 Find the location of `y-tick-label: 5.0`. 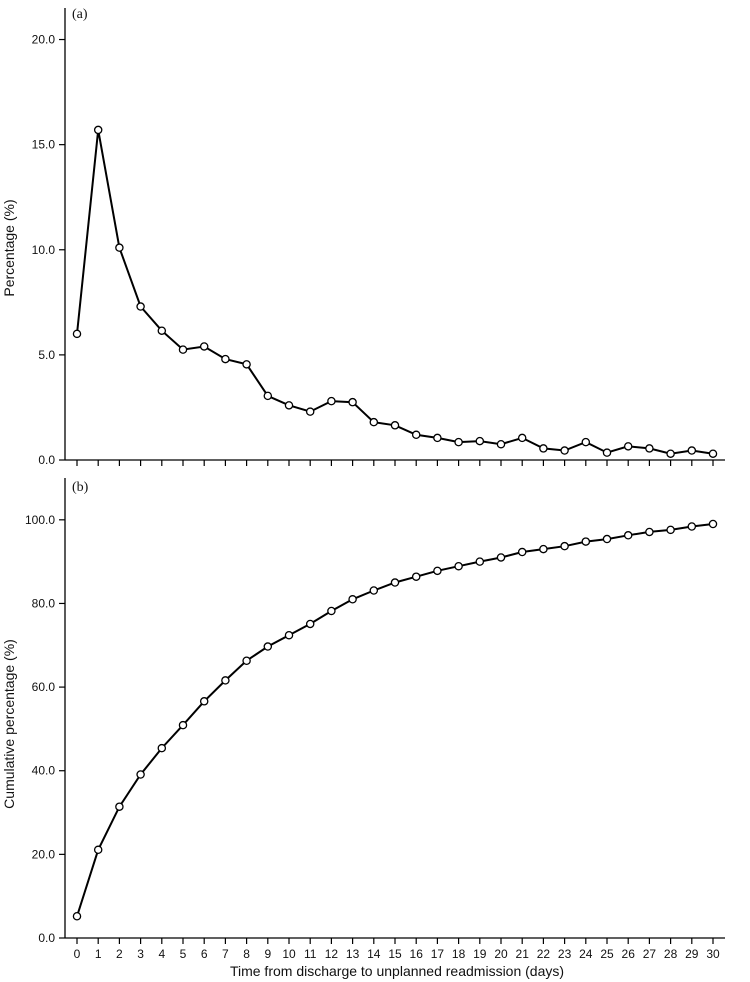

y-tick-label: 5.0 is located at coordinates (46, 355).